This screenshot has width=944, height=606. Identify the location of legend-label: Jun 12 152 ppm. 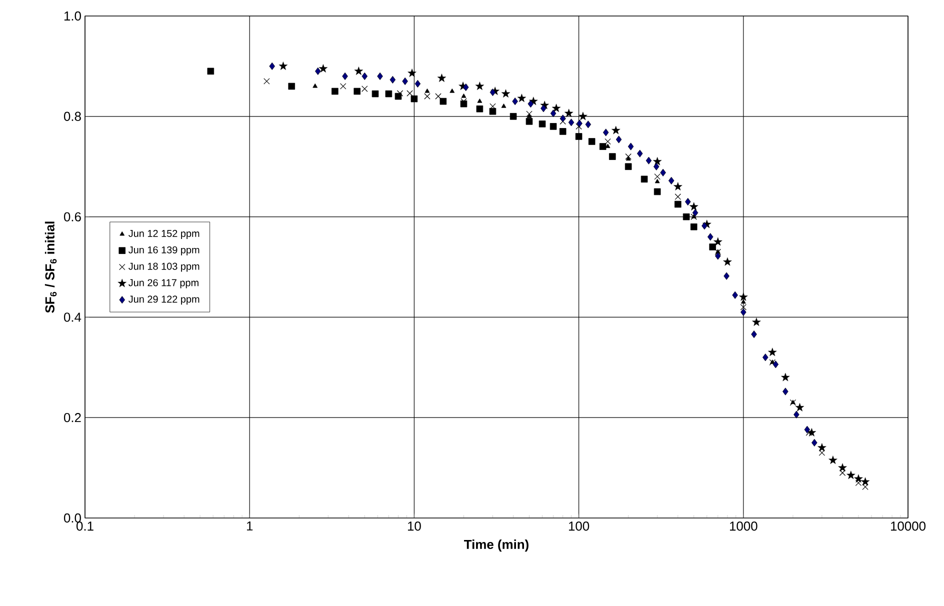
(164, 234).